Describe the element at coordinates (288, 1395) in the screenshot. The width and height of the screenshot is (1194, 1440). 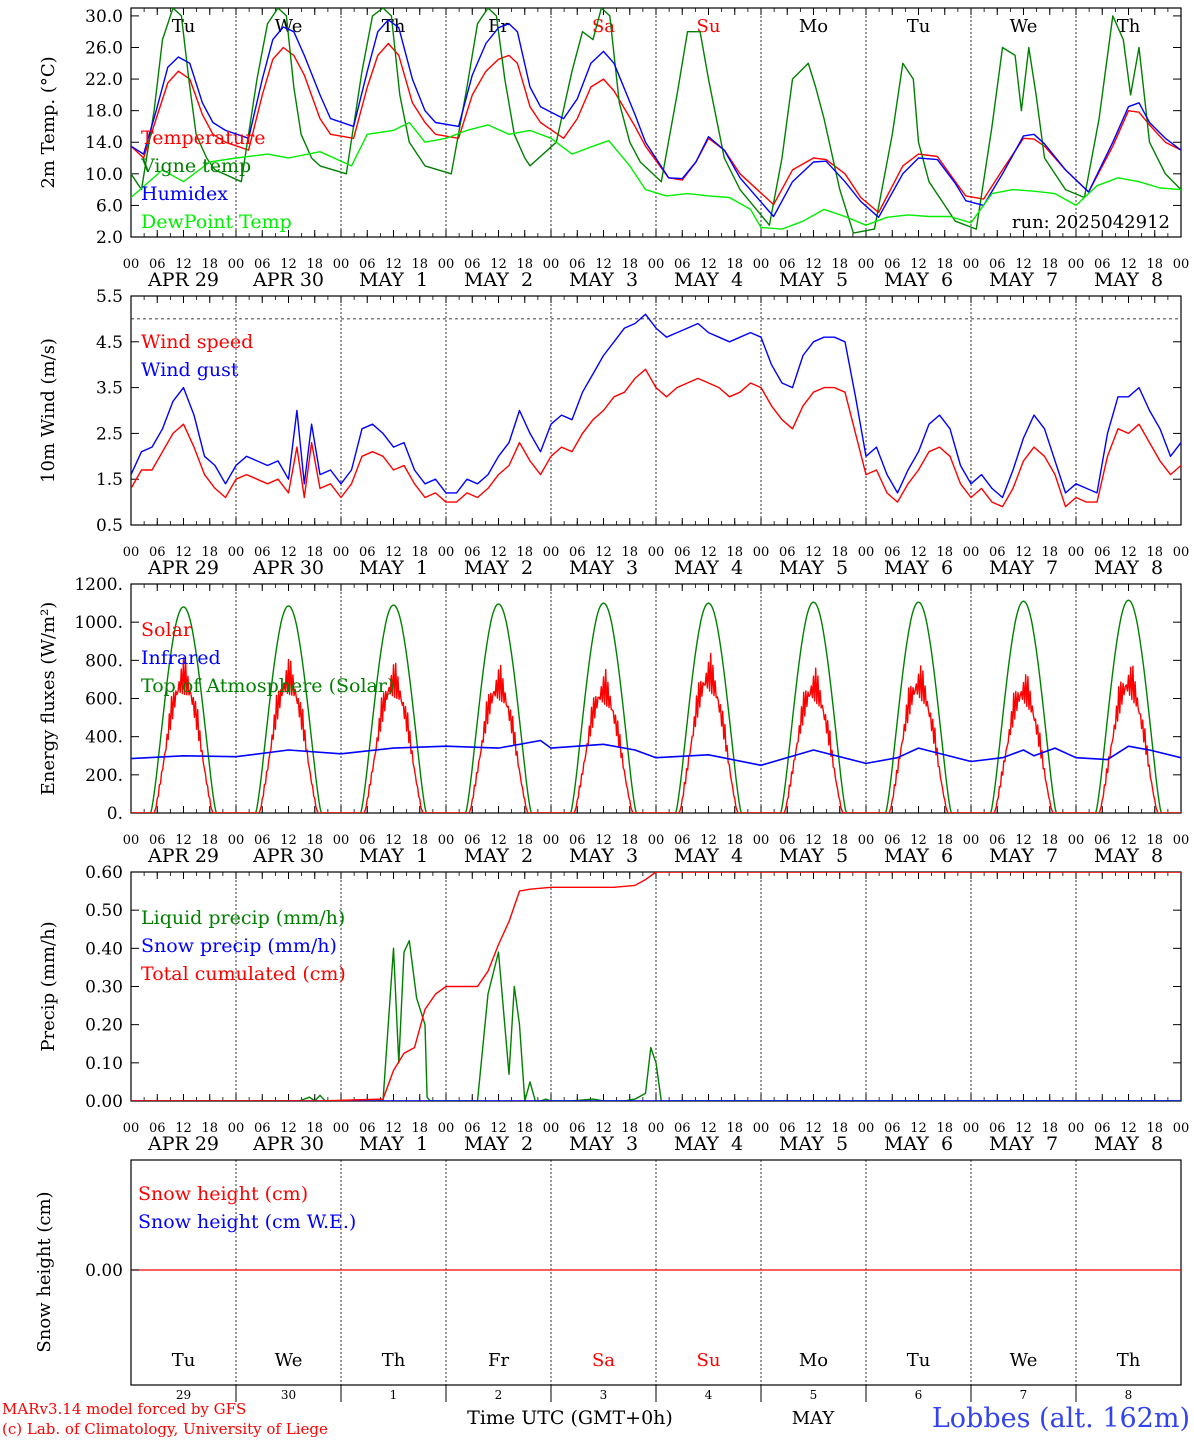
I see `snow-day-number: 30` at that location.